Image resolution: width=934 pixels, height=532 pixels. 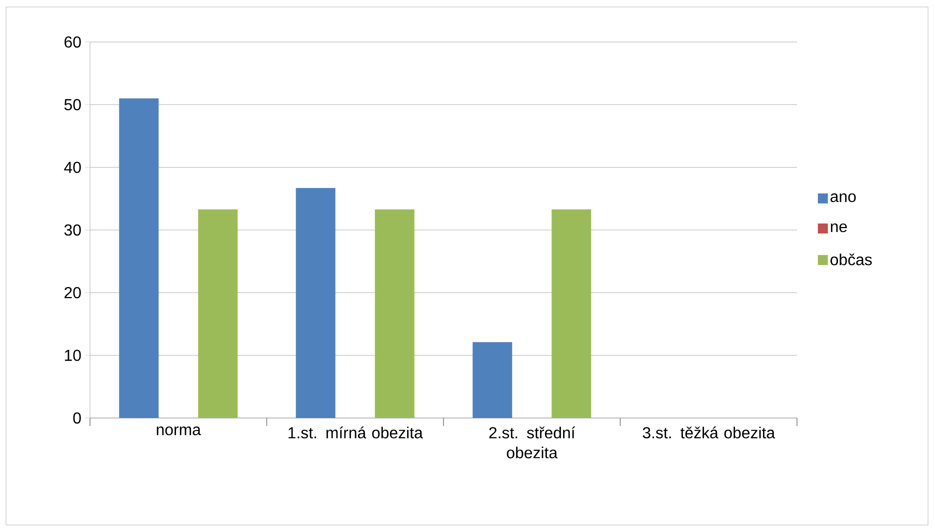 I want to click on x-tick-label: 1.st. mírná obezita, so click(x=355, y=432).